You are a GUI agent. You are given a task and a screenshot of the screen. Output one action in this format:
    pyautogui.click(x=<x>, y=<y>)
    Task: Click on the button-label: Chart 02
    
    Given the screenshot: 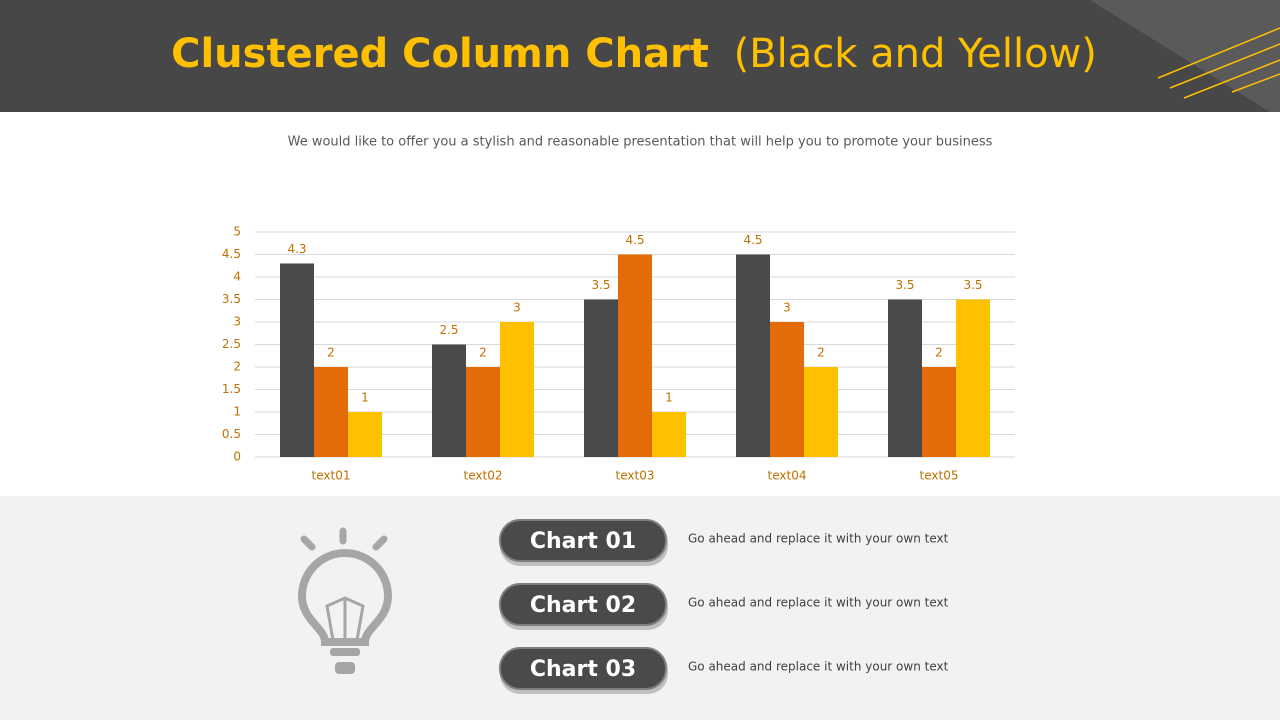 What is the action you would take?
    pyautogui.click(x=583, y=605)
    